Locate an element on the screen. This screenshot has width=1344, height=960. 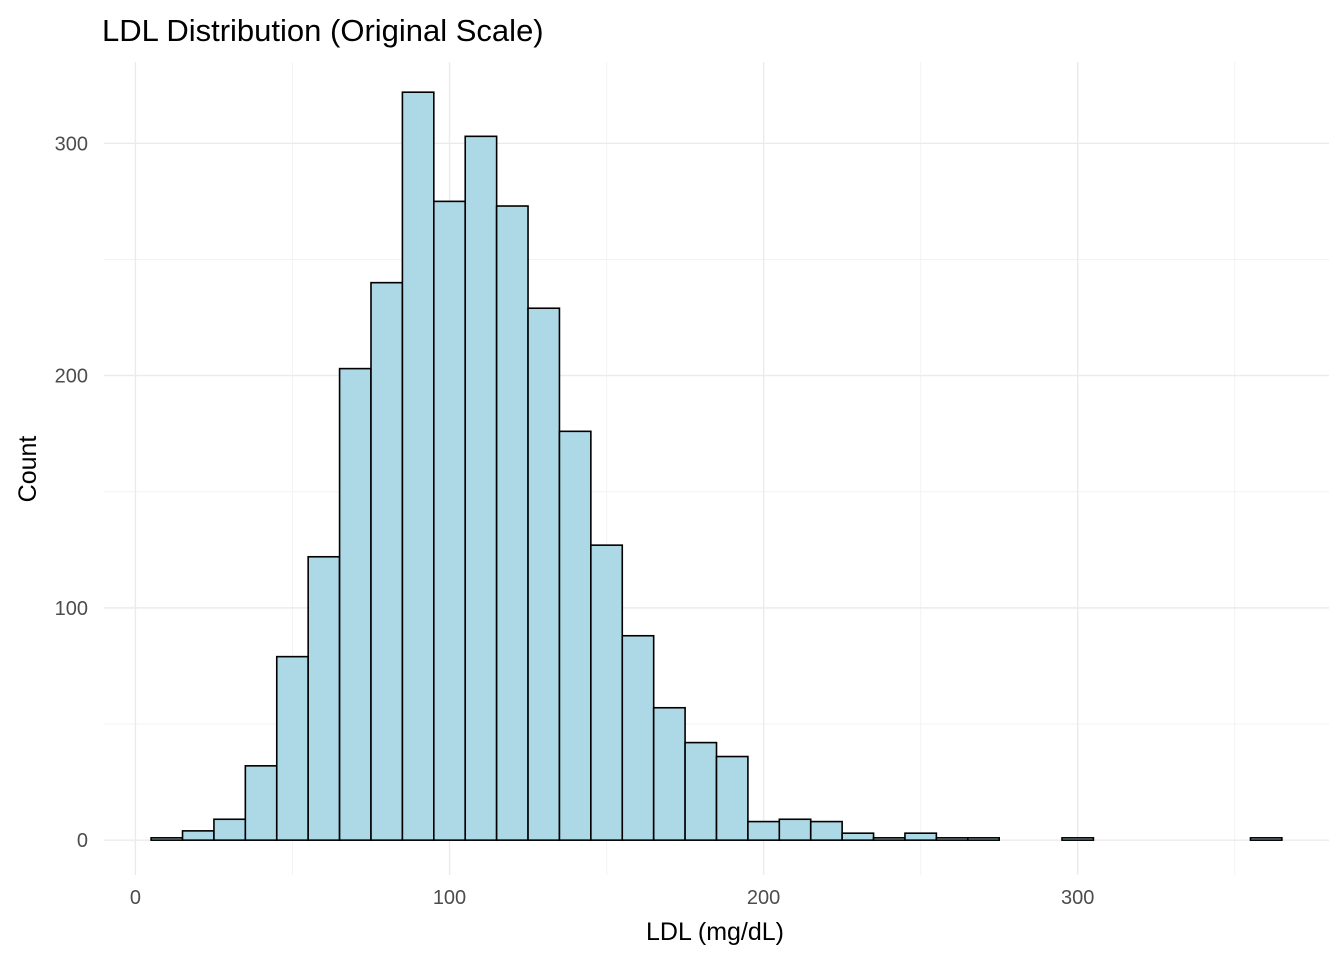
x-tick-label: 200 is located at coordinates (763, 898).